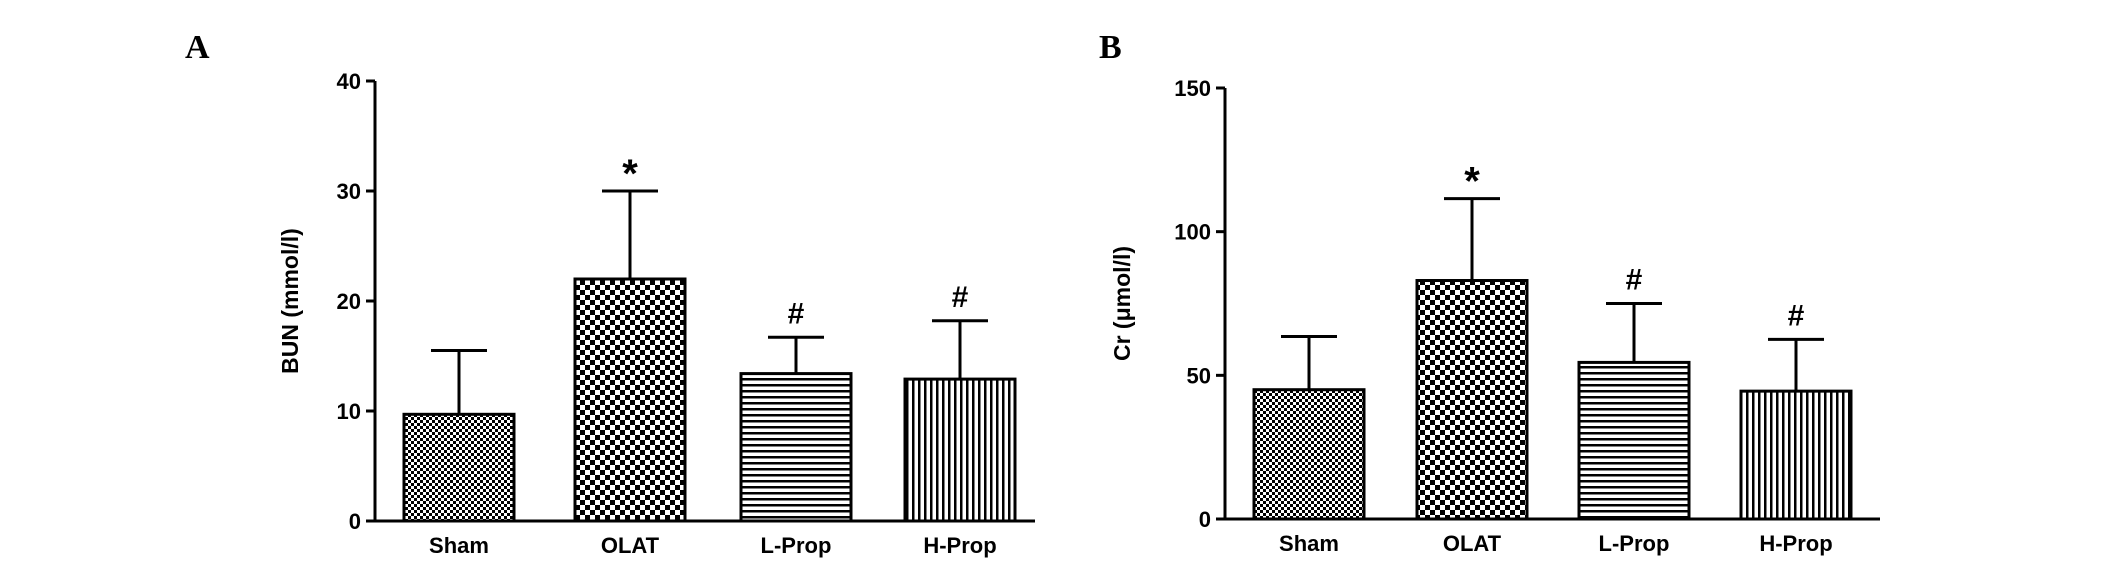 This screenshot has height=571, width=2126. What do you see at coordinates (1110, 47) in the screenshot?
I see `panel-letter: B` at bounding box center [1110, 47].